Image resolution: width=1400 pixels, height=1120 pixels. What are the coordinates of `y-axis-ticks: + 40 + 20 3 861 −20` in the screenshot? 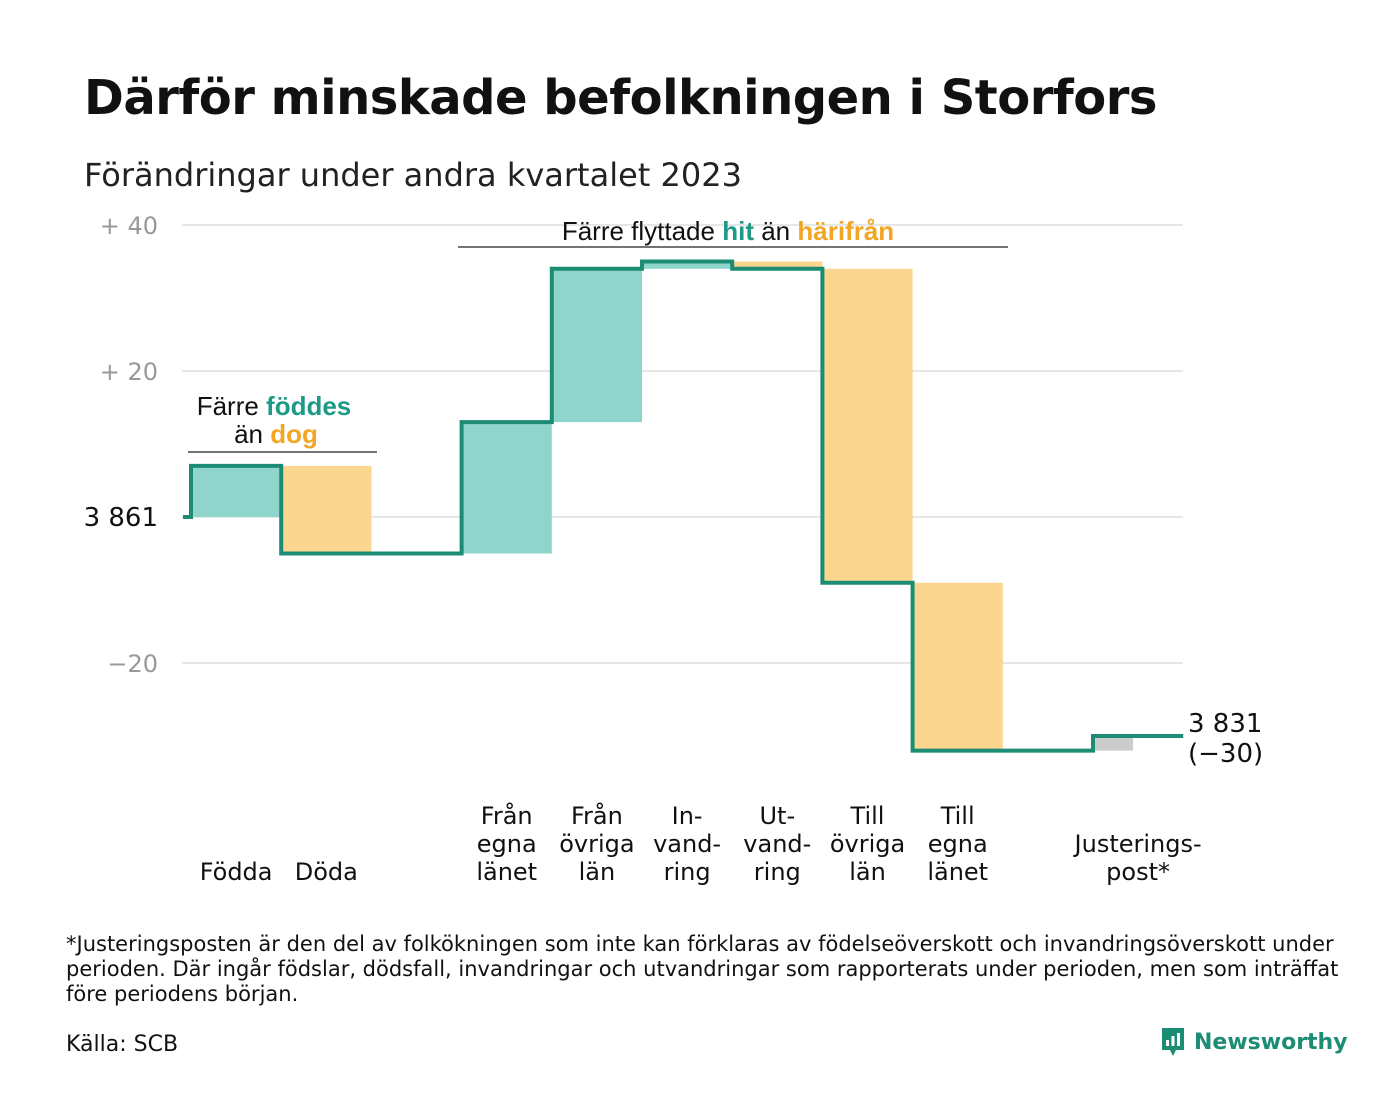 It's located at (121, 445).